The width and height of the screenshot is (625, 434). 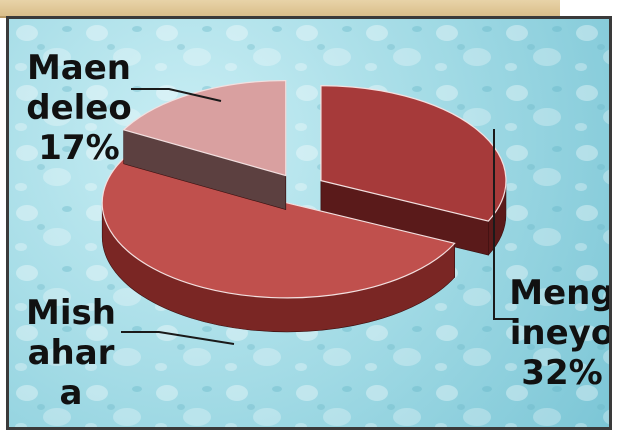 What do you see at coordinates (561, 373) in the screenshot?
I see `slice-label-line-0-2: 32%` at bounding box center [561, 373].